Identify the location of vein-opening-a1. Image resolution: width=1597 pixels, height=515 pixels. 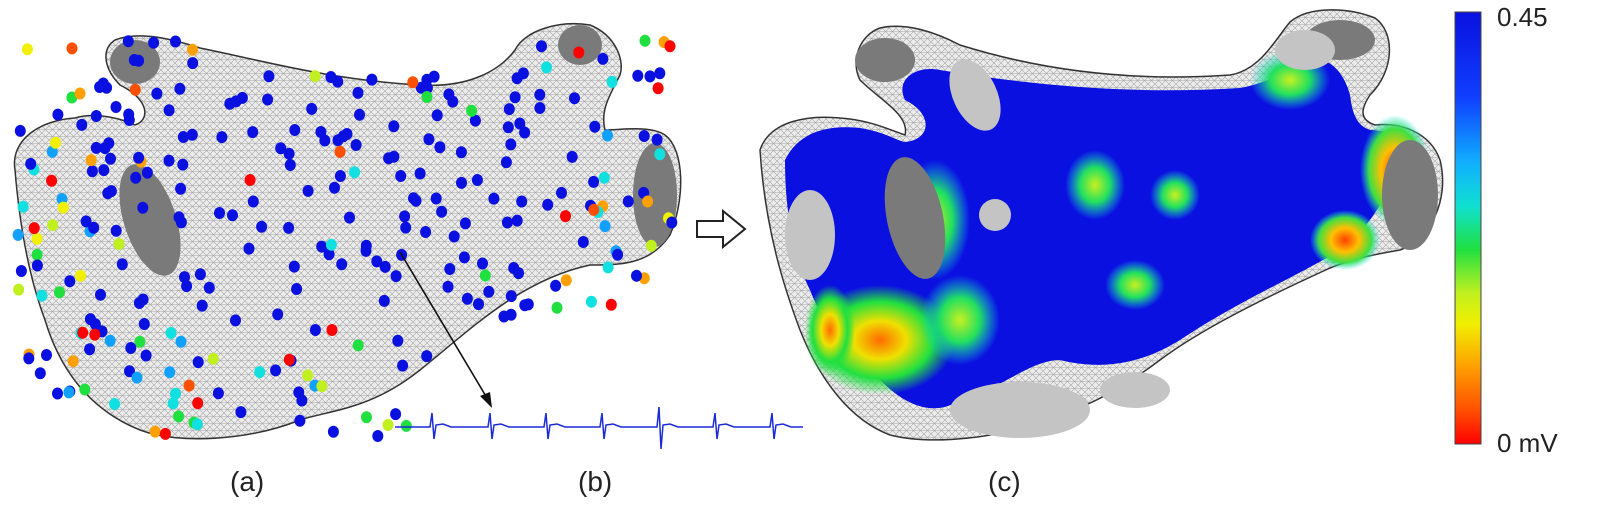
(150, 220).